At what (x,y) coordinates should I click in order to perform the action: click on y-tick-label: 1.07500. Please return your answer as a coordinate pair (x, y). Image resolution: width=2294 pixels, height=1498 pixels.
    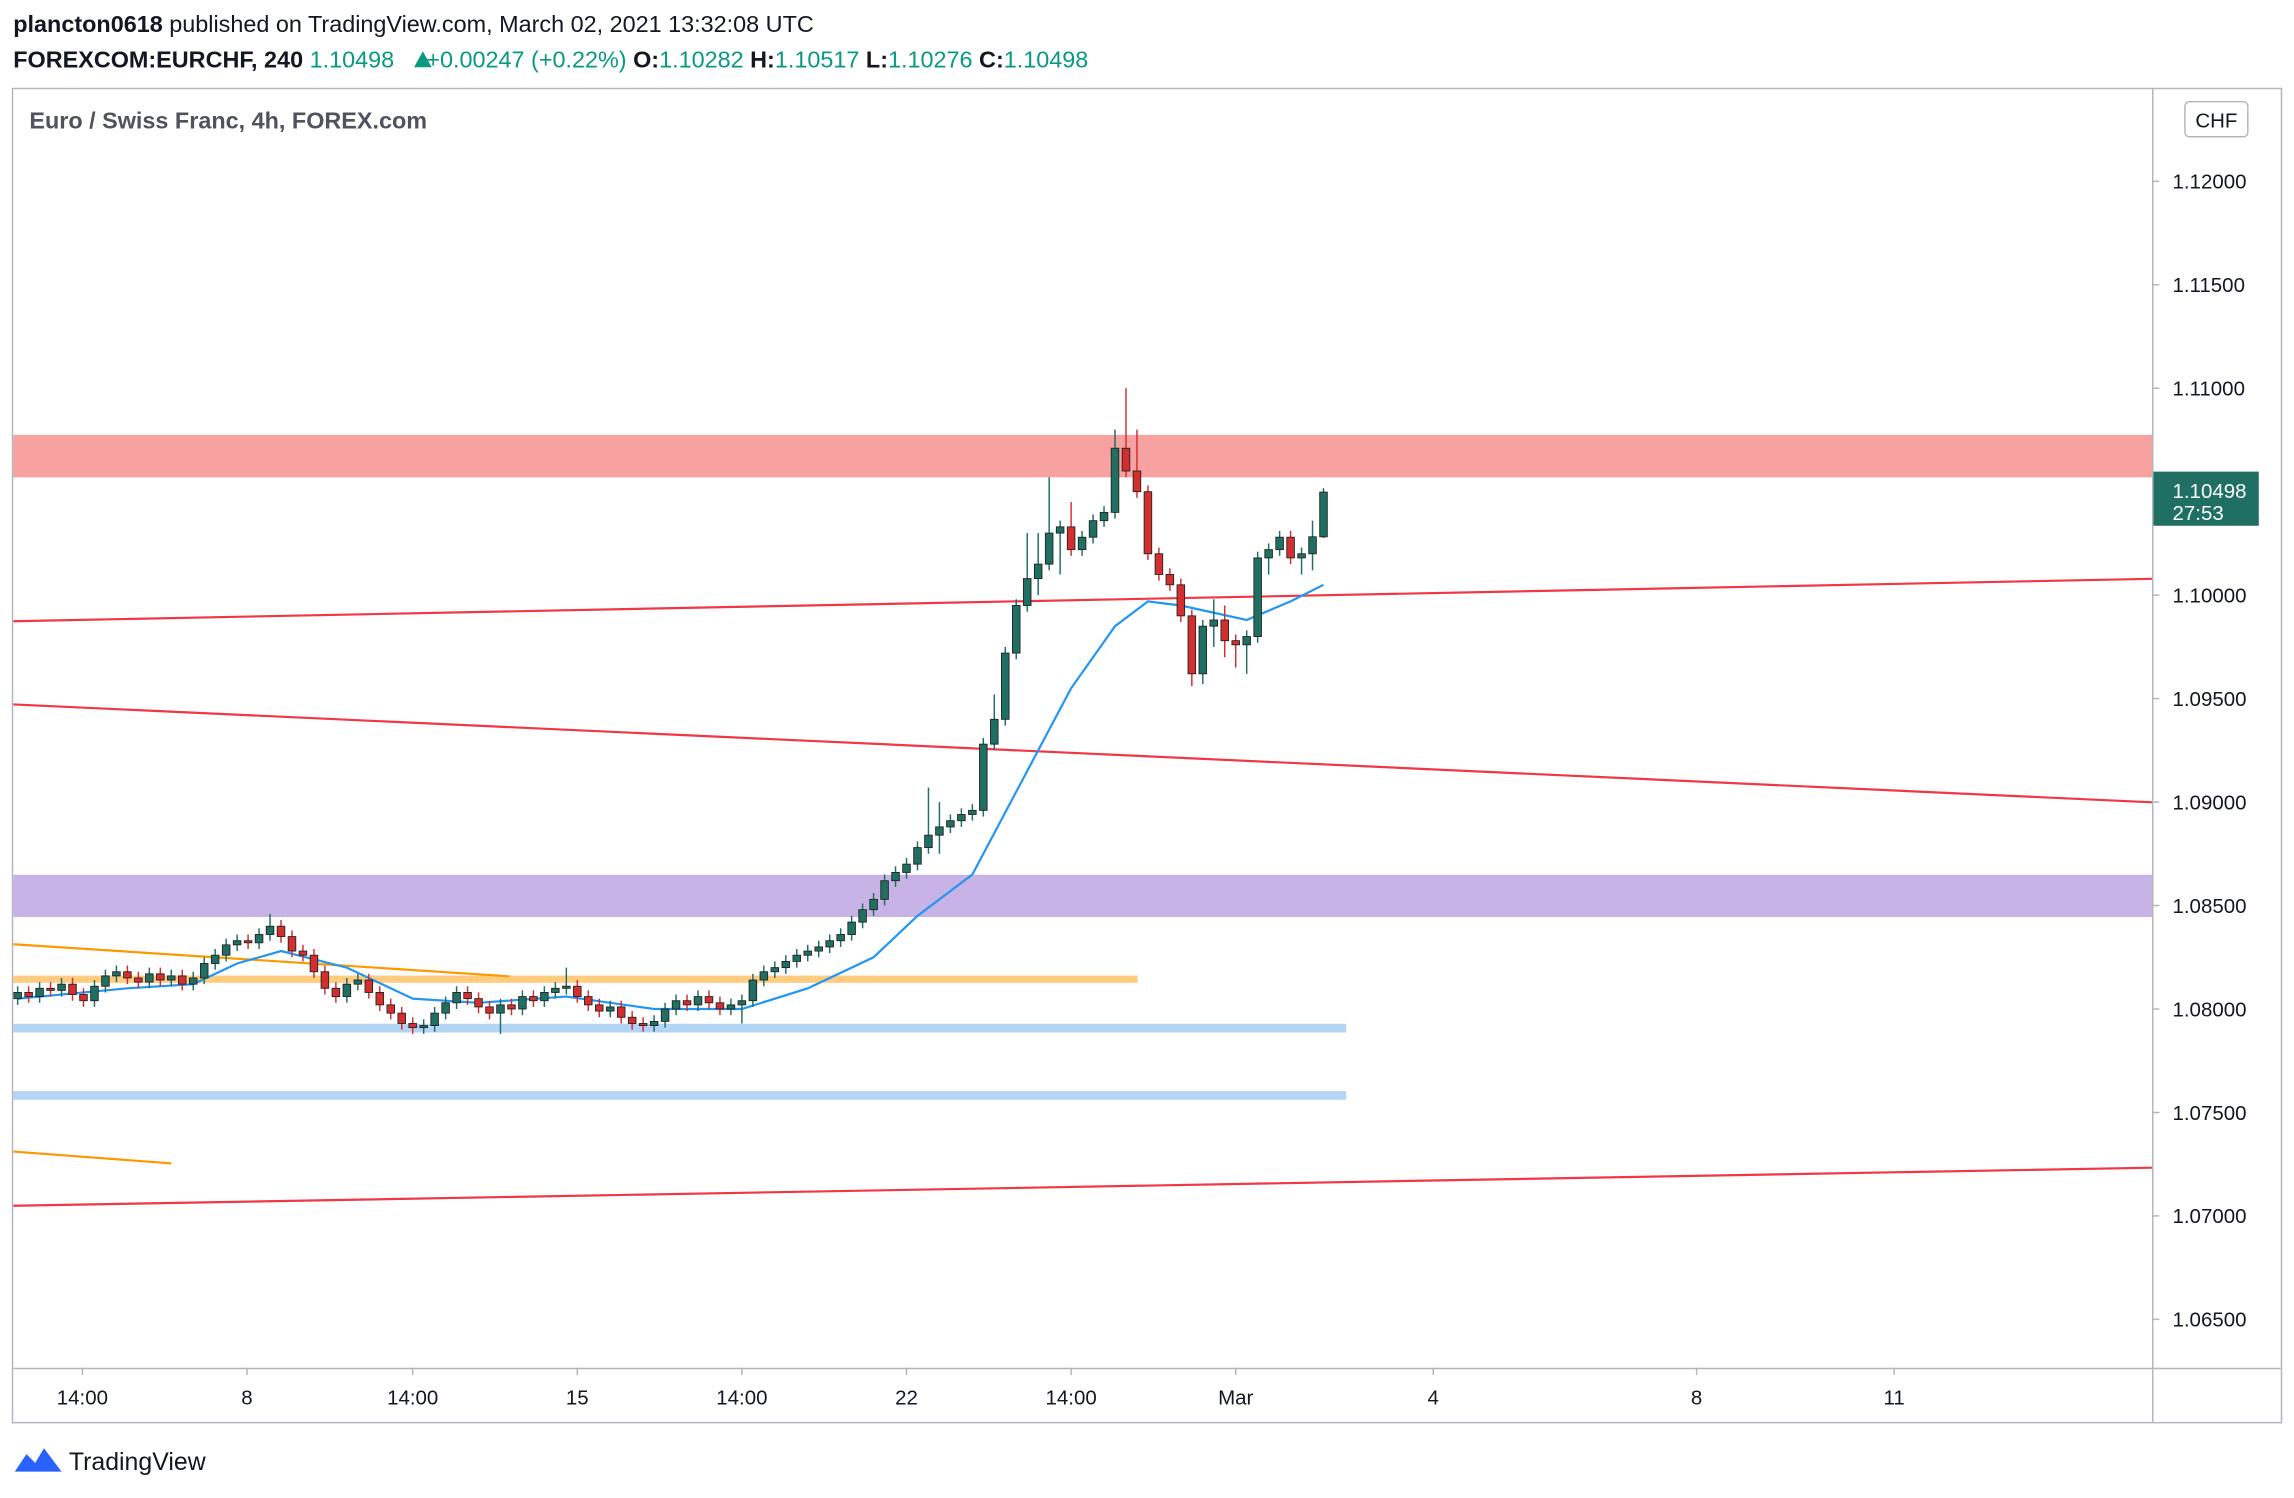
    Looking at the image, I should click on (2209, 1113).